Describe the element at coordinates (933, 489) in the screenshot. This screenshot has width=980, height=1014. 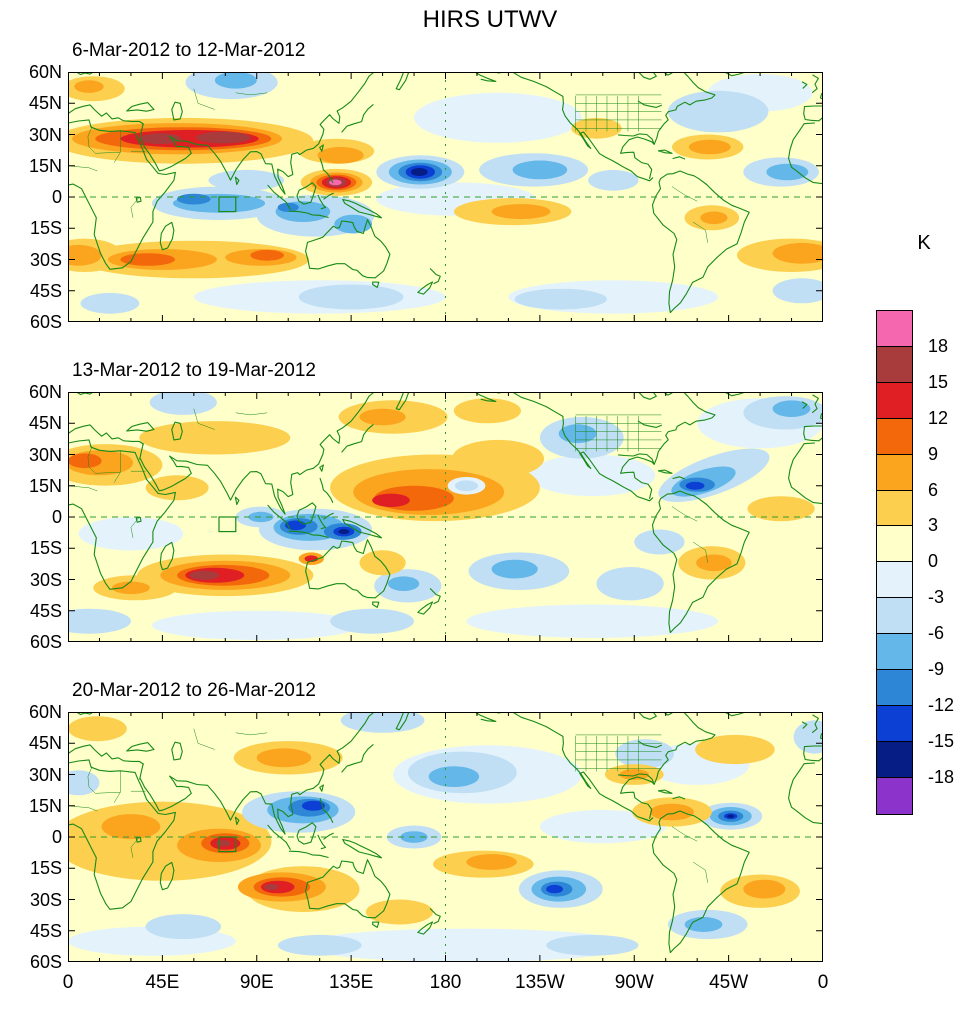
I see `colorbar-tick-label: 6` at that location.